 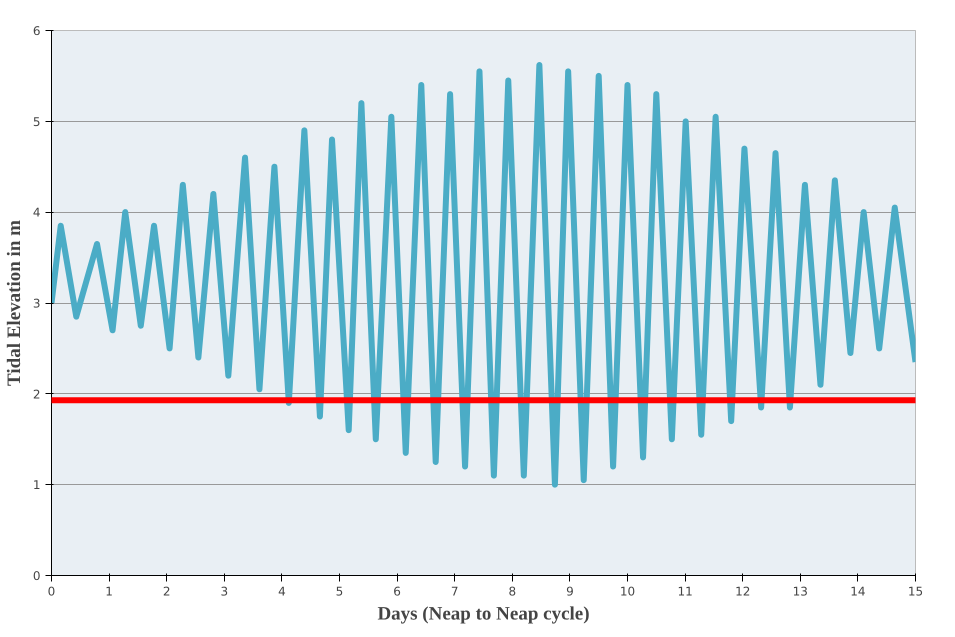 What do you see at coordinates (916, 591) in the screenshot?
I see `x-tick-label: 15` at bounding box center [916, 591].